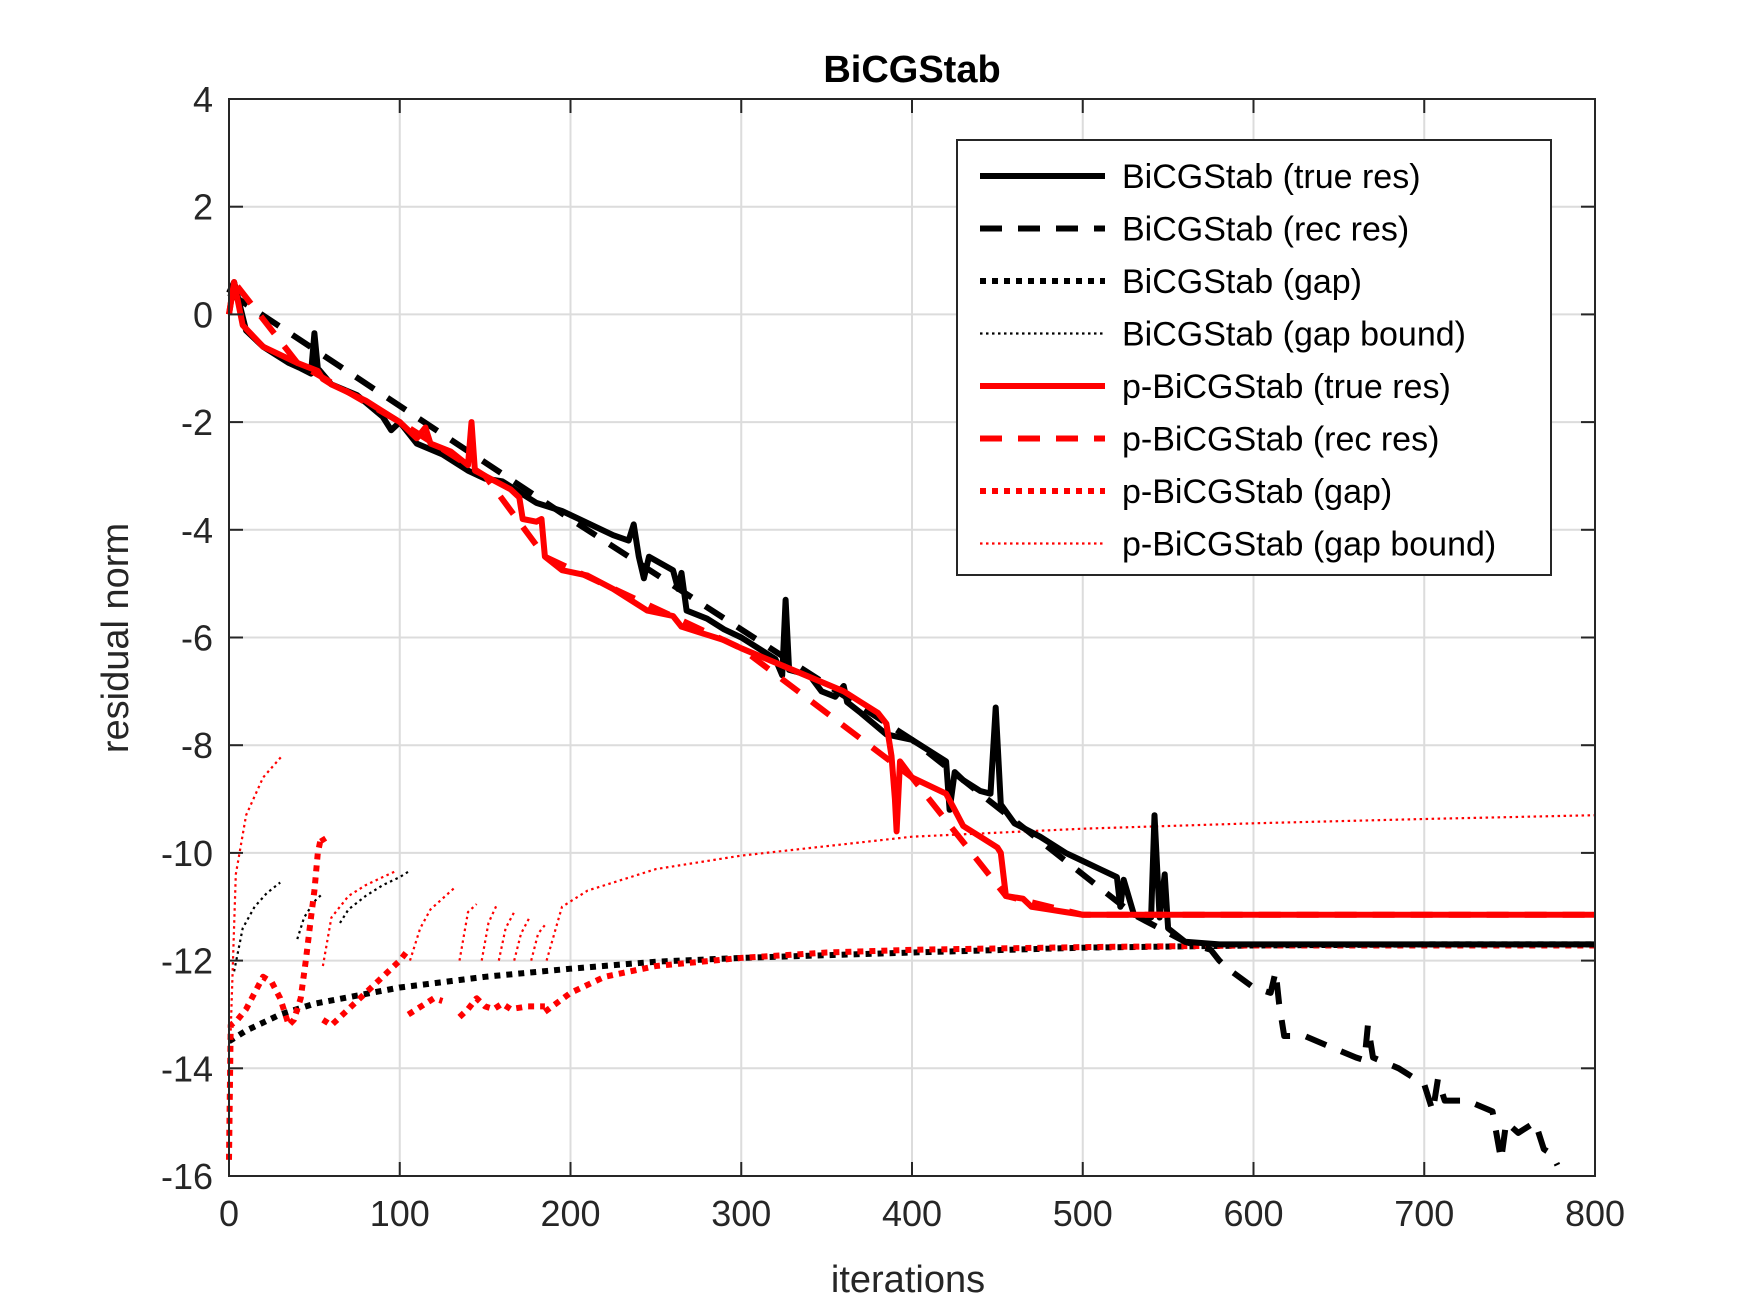 The width and height of the screenshot is (1750, 1313). Describe the element at coordinates (912, 1213) in the screenshot. I see `x-tick-label: 400` at that location.